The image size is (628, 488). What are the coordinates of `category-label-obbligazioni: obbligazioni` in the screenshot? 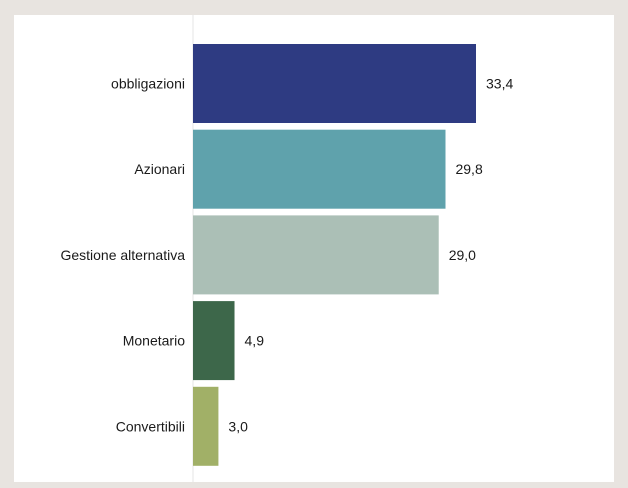 It's located at (148, 84).